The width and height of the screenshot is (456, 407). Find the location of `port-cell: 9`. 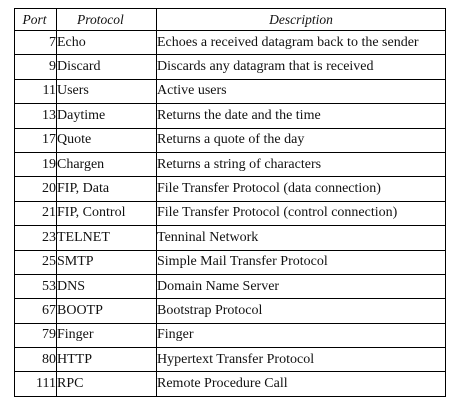

port-cell: 9 is located at coordinates (35, 67).